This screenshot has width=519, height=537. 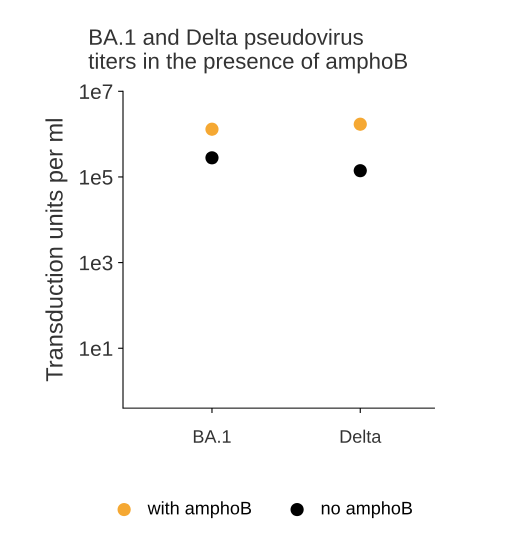 What do you see at coordinates (96, 348) in the screenshot?
I see `y-tick-label: 1e1` at bounding box center [96, 348].